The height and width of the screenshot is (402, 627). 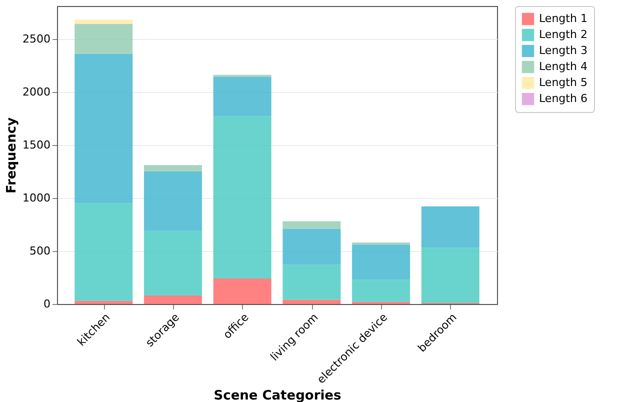 I want to click on y-tick-label: 1000, so click(x=36, y=197).